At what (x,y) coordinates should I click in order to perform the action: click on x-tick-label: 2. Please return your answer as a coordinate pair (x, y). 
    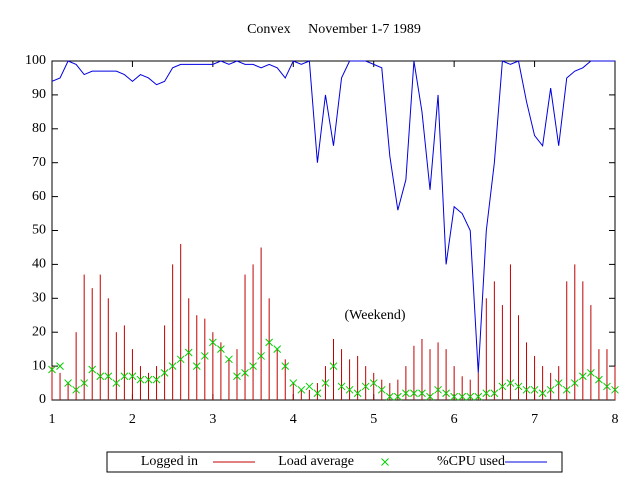
    Looking at the image, I should click on (132, 419).